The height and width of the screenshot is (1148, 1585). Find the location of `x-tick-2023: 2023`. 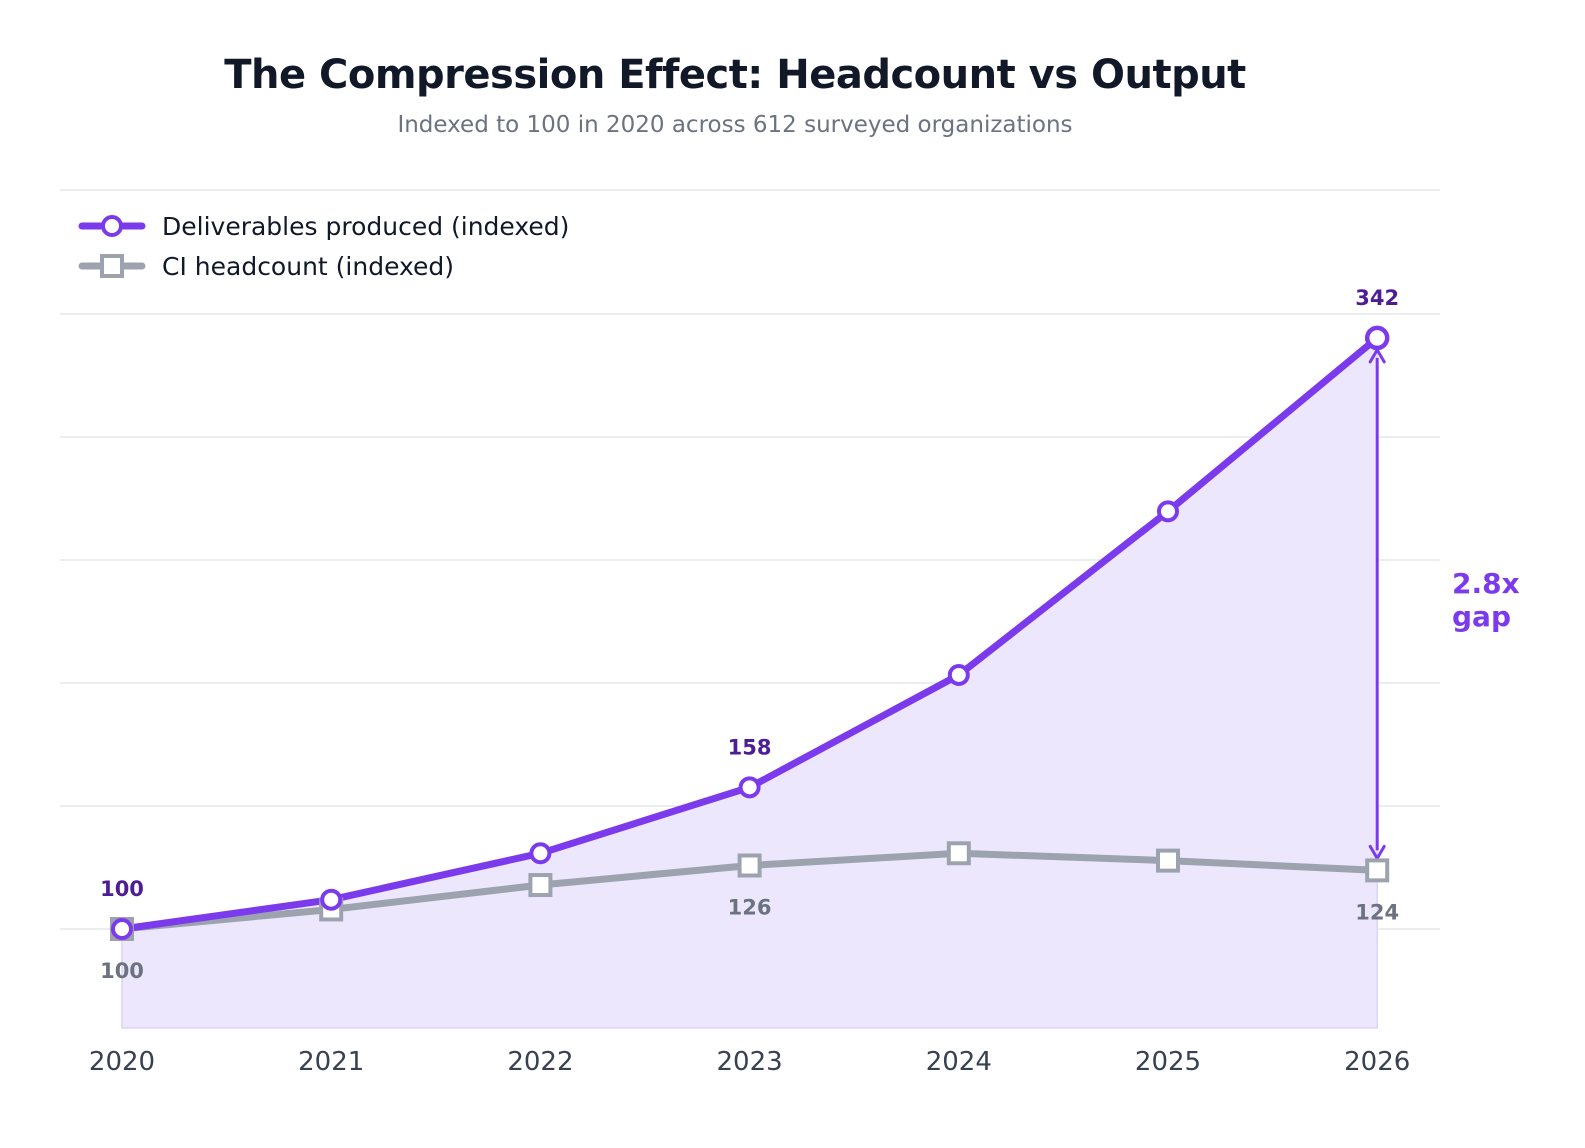

x-tick-2023: 2023 is located at coordinates (750, 1062).